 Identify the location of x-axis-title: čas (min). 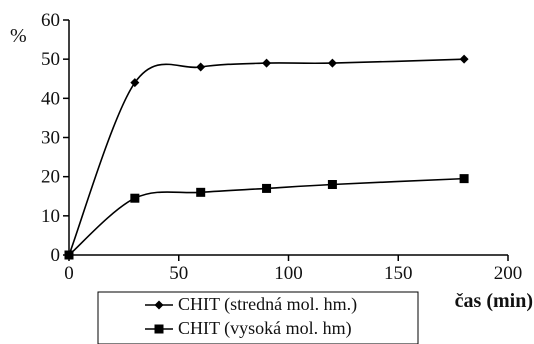
(494, 301).